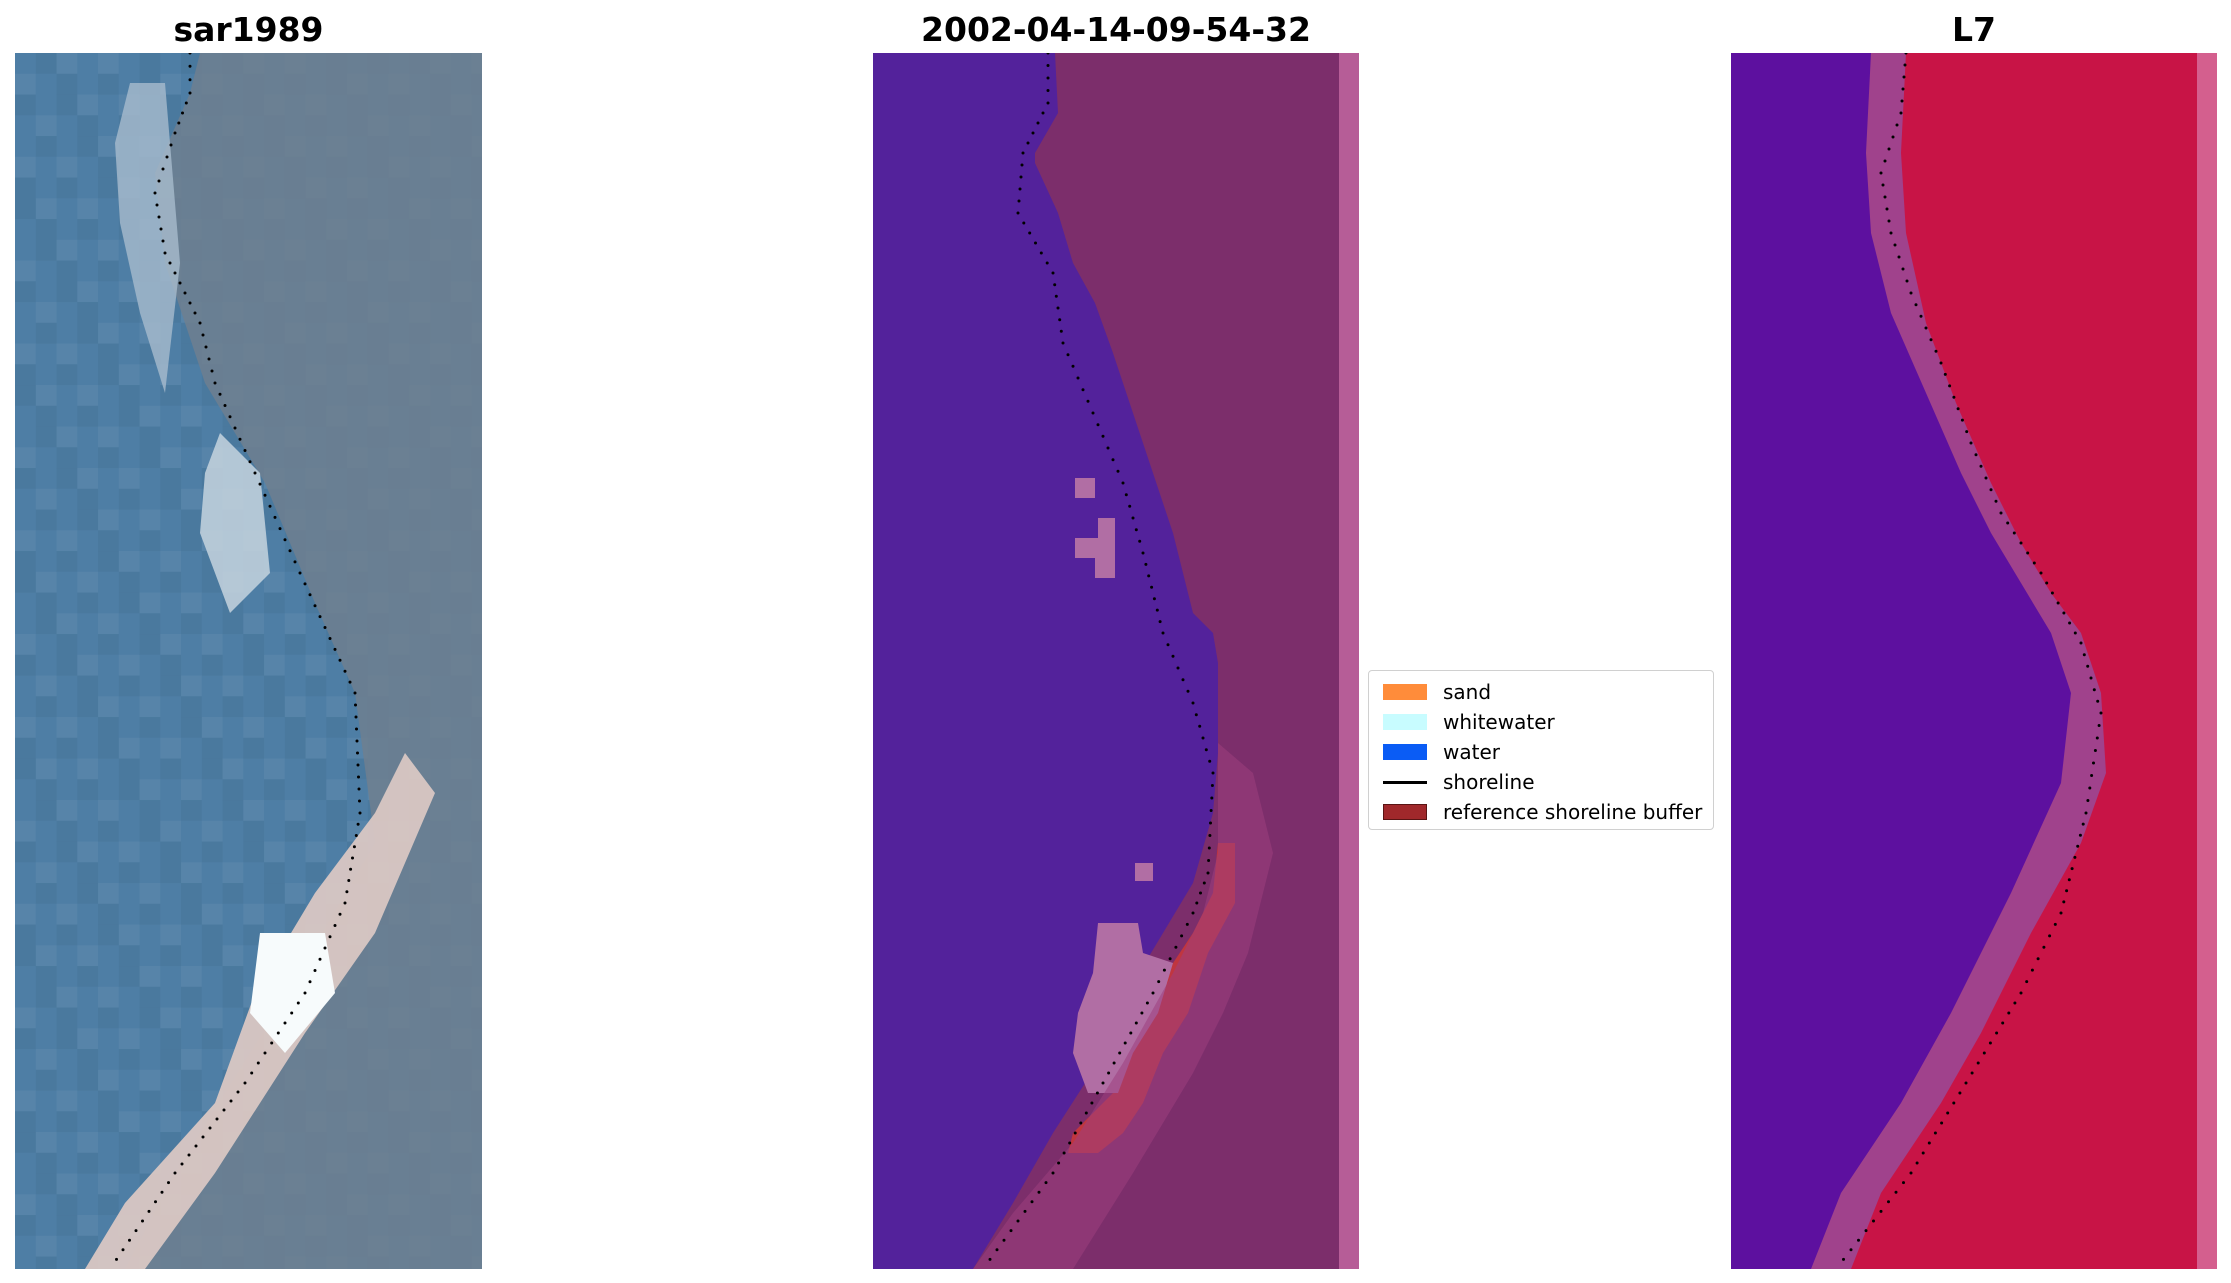  What do you see at coordinates (1123, 1008) in the screenshot?
I see `whitewater-class-patch` at bounding box center [1123, 1008].